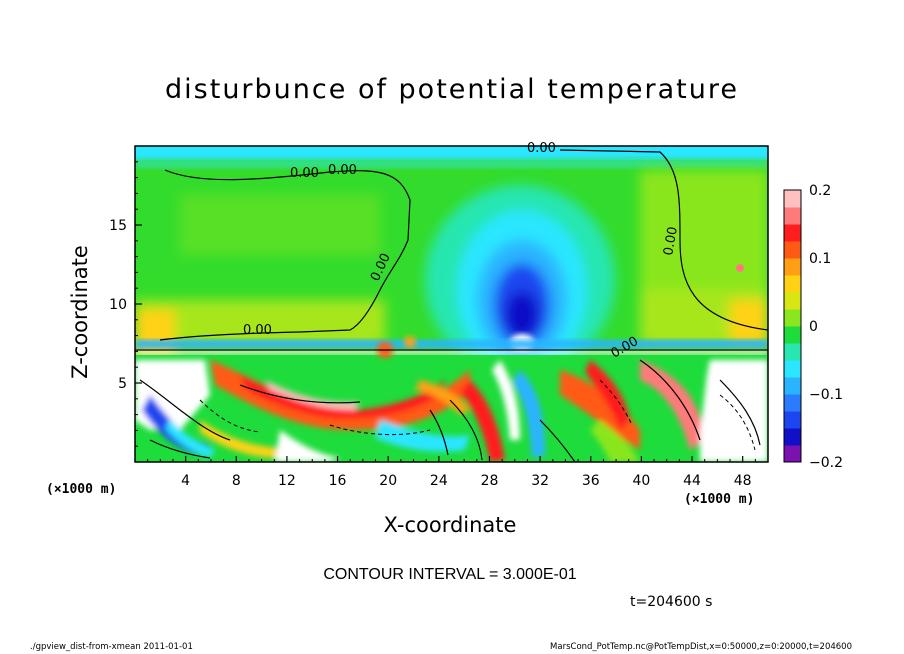 The width and height of the screenshot is (904, 654). What do you see at coordinates (540, 481) in the screenshot?
I see `x-tick-label: 32` at bounding box center [540, 481].